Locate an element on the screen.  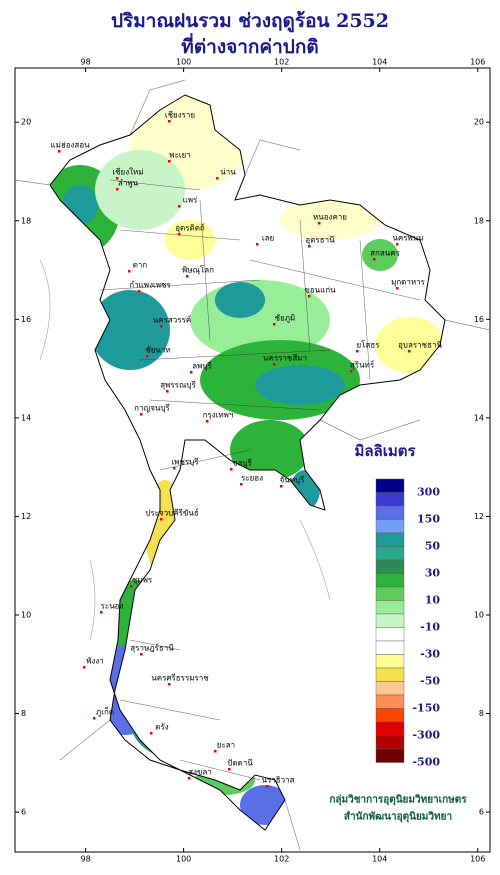
legend-label: -10 is located at coordinates (430, 627).